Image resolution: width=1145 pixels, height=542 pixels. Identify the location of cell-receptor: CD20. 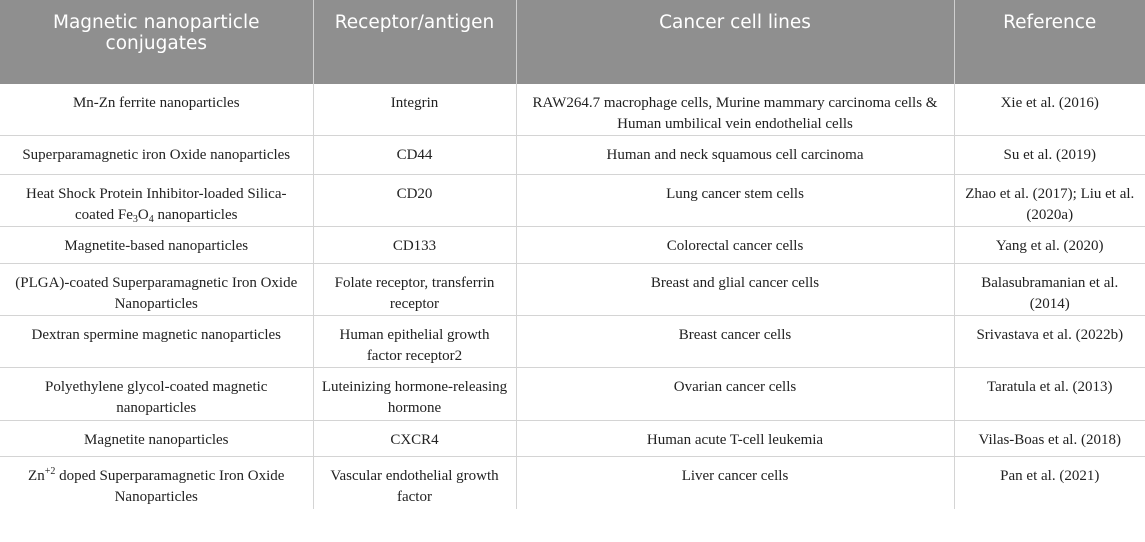
(415, 200).